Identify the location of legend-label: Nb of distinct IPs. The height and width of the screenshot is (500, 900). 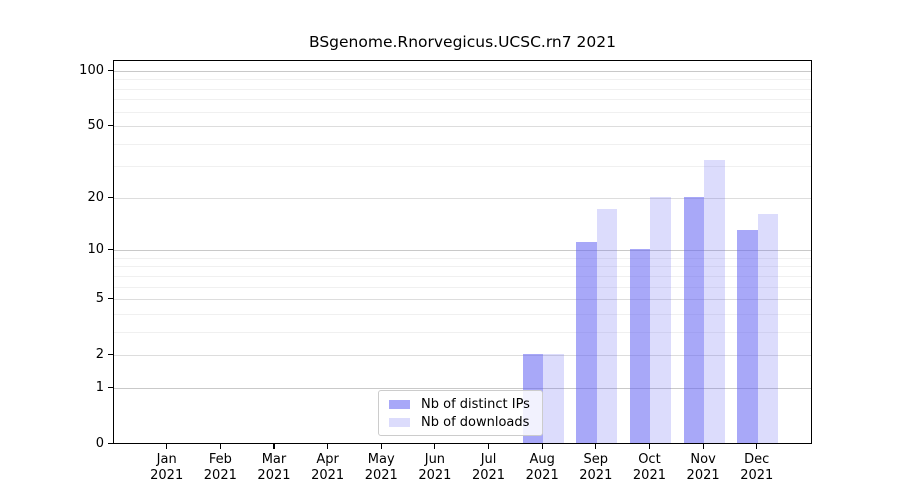
(475, 404).